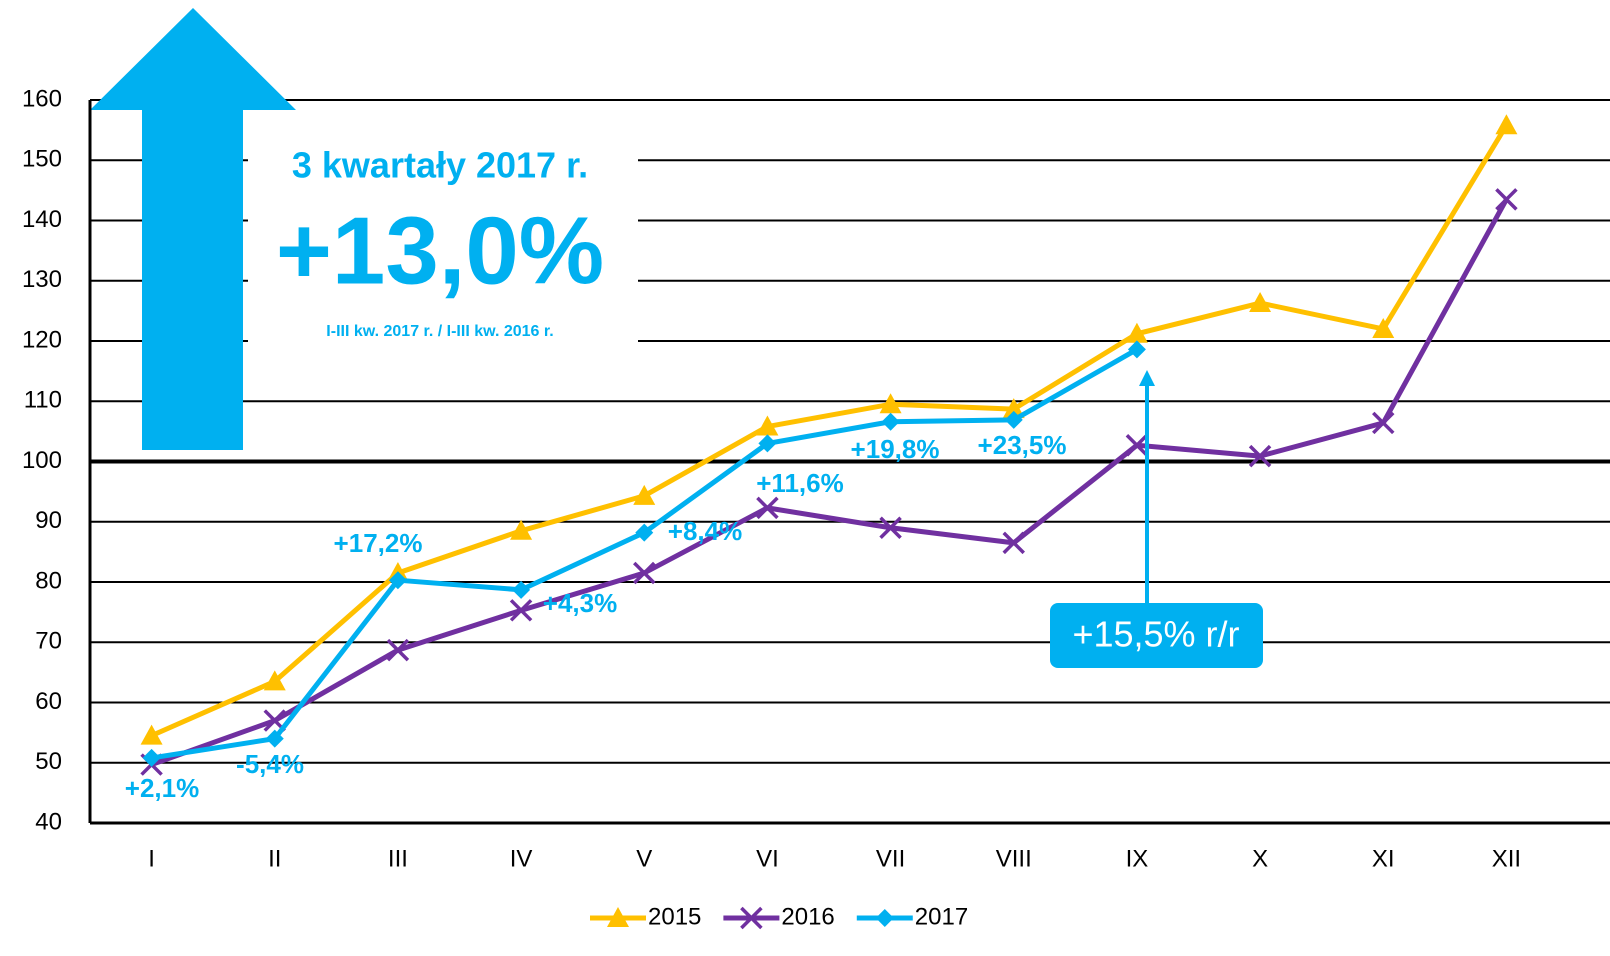 The width and height of the screenshot is (1610, 956). What do you see at coordinates (705, 531) in the screenshot?
I see `annotation: +8,4%` at bounding box center [705, 531].